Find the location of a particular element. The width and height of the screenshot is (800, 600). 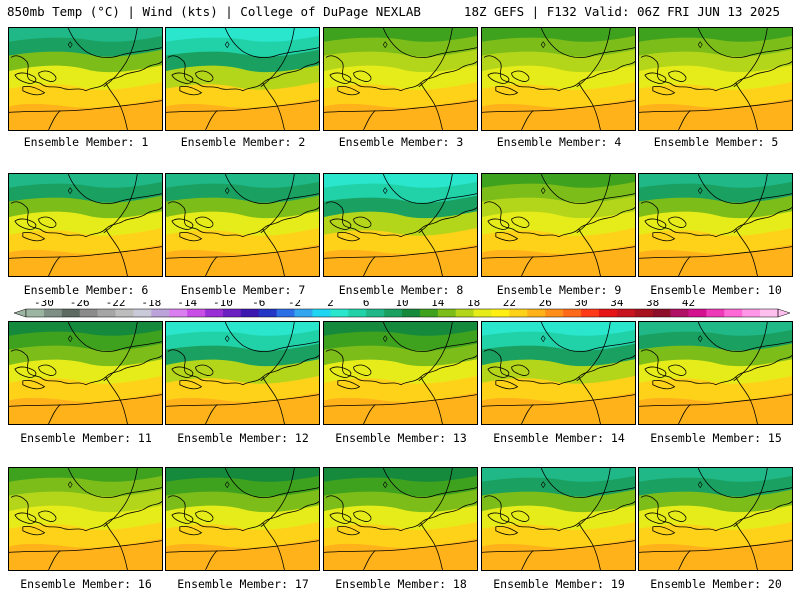

ensemble-member-label: Ensemble Member: 18 is located at coordinates (401, 584).